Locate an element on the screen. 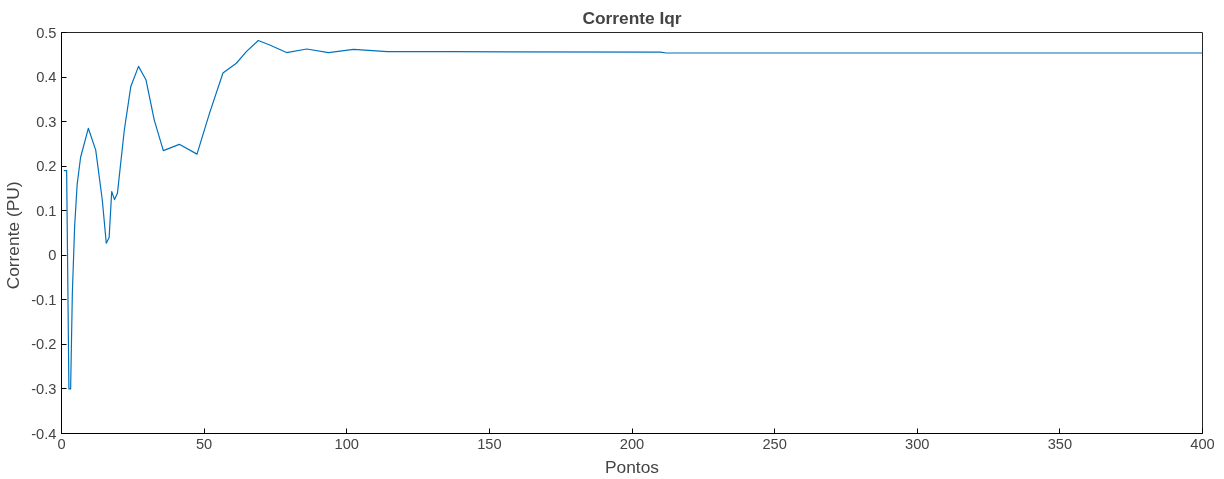 Image resolution: width=1224 pixels, height=479 pixels. y-tick-label: 0.1 is located at coordinates (46, 210).